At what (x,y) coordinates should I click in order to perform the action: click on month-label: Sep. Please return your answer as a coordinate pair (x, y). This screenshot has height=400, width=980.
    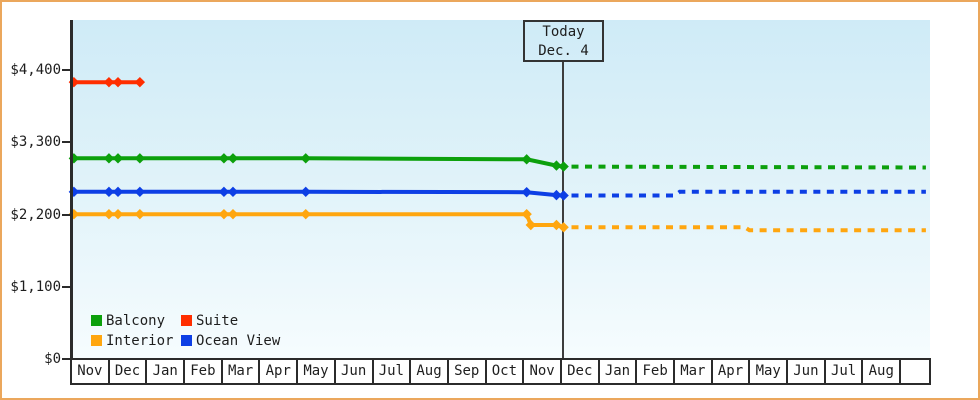
    Looking at the image, I should click on (468, 371).